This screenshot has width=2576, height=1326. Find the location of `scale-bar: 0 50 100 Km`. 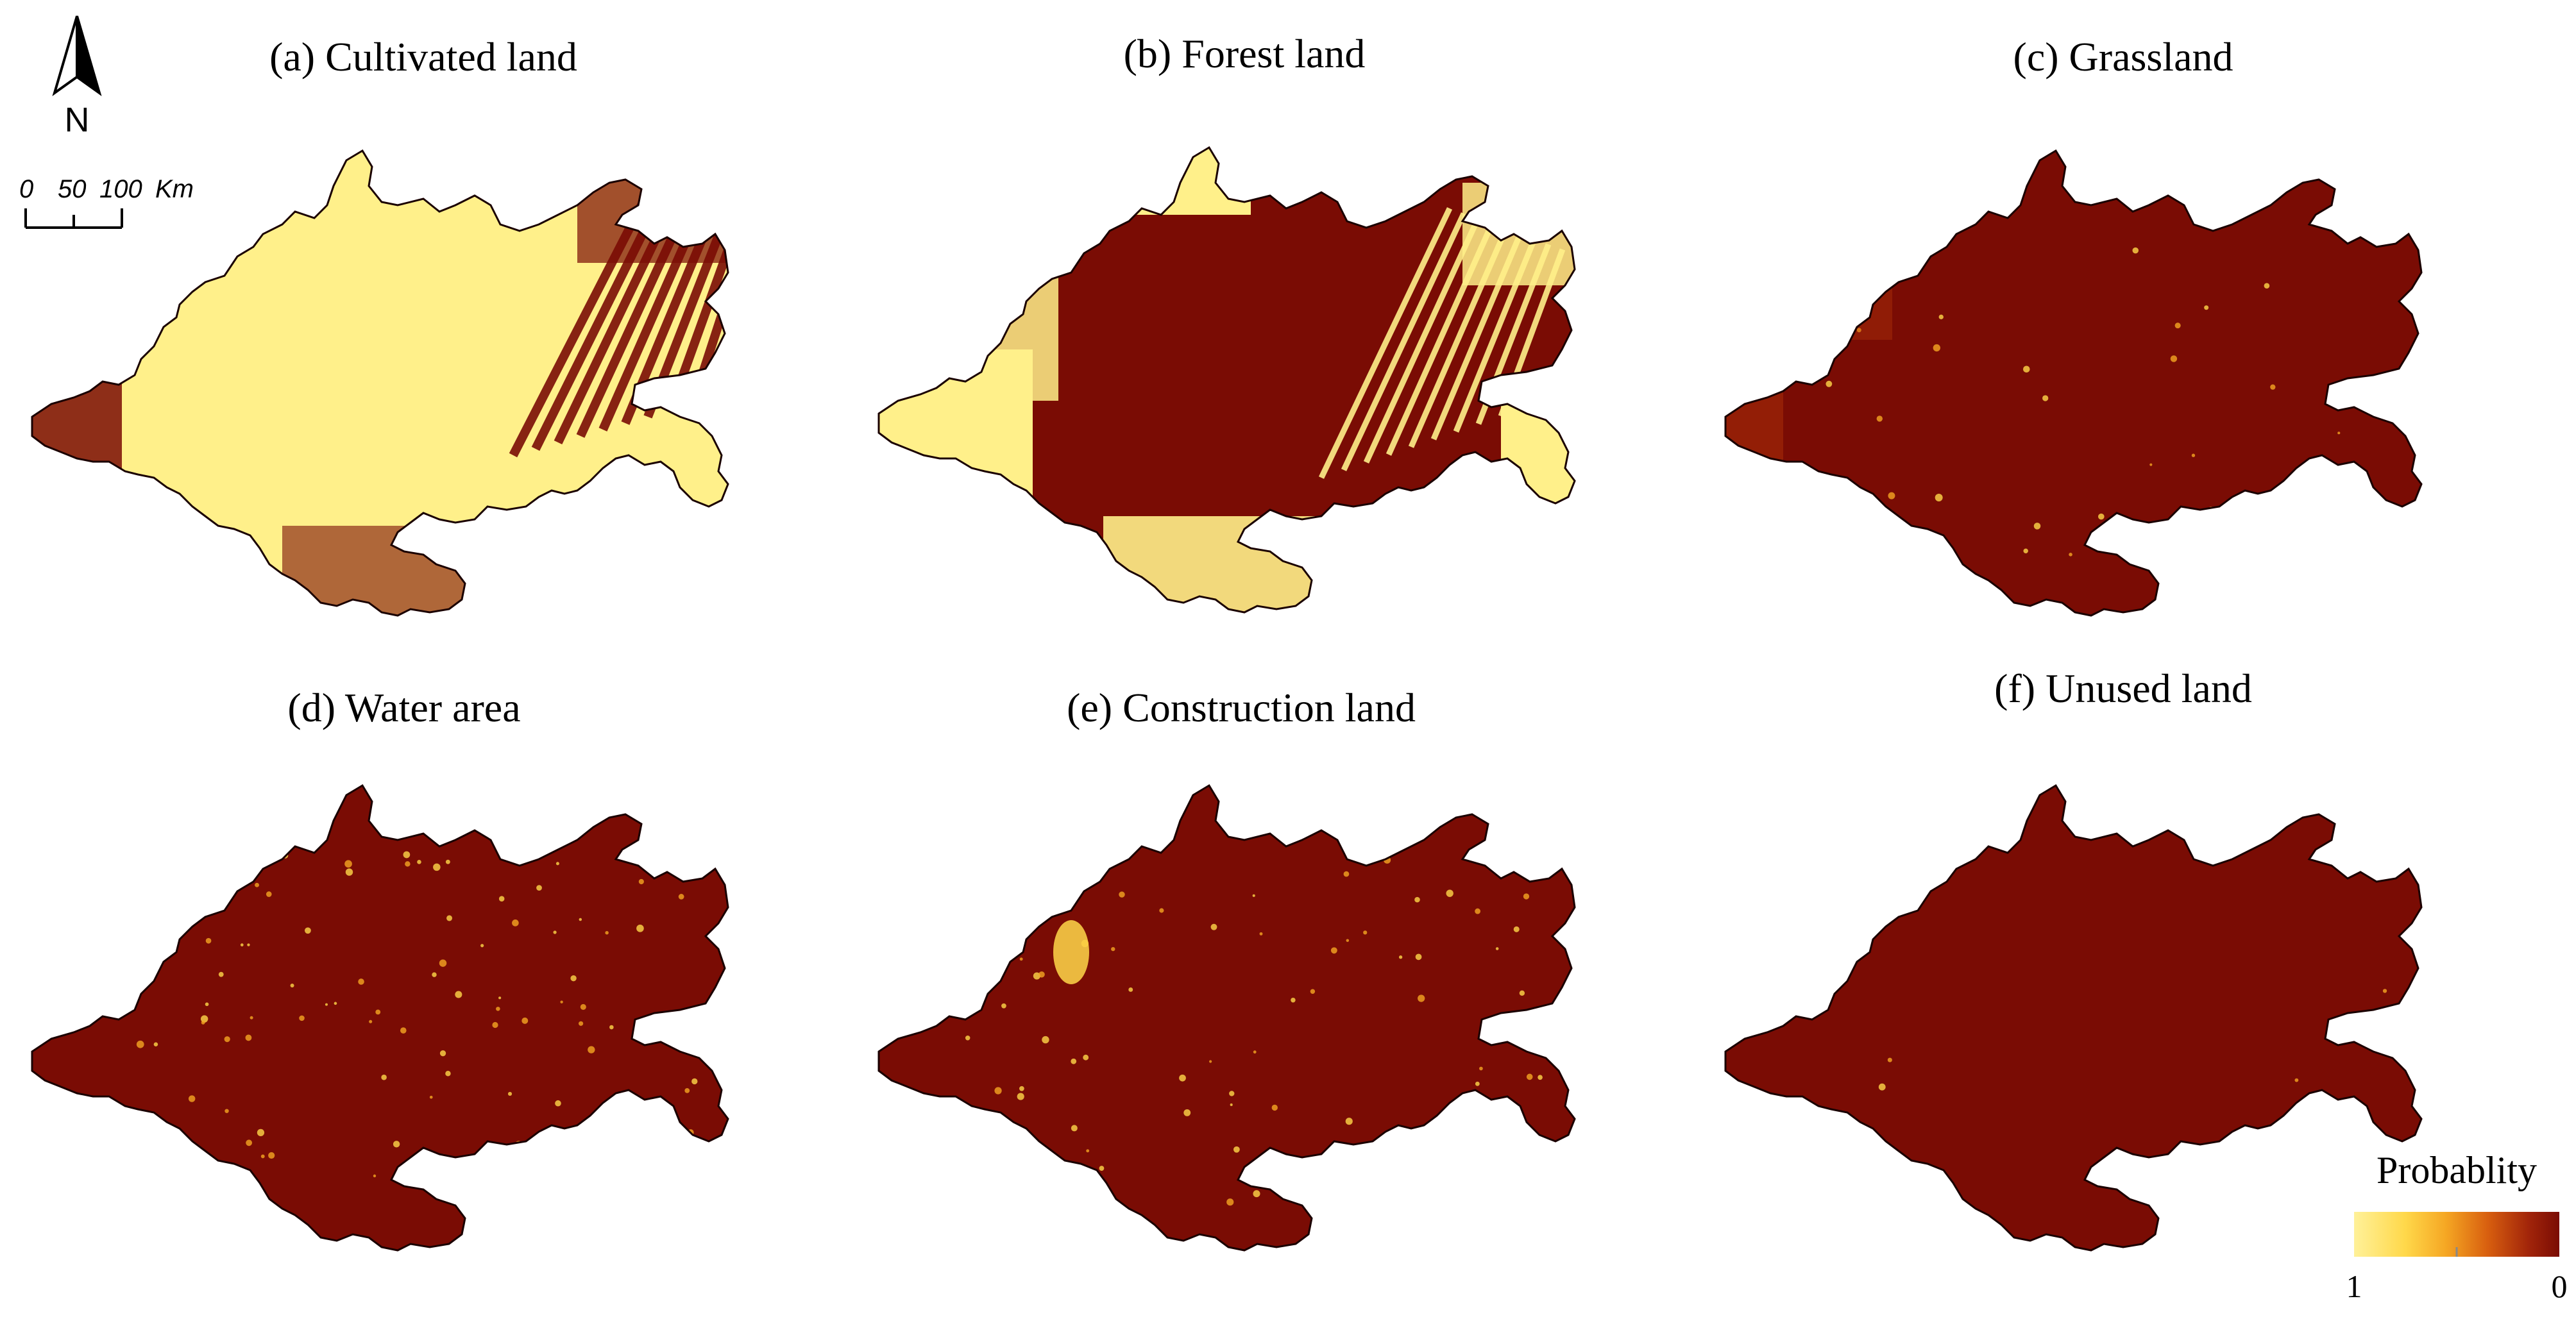

scale-bar: 0 50 100 Km is located at coordinates (106, 202).